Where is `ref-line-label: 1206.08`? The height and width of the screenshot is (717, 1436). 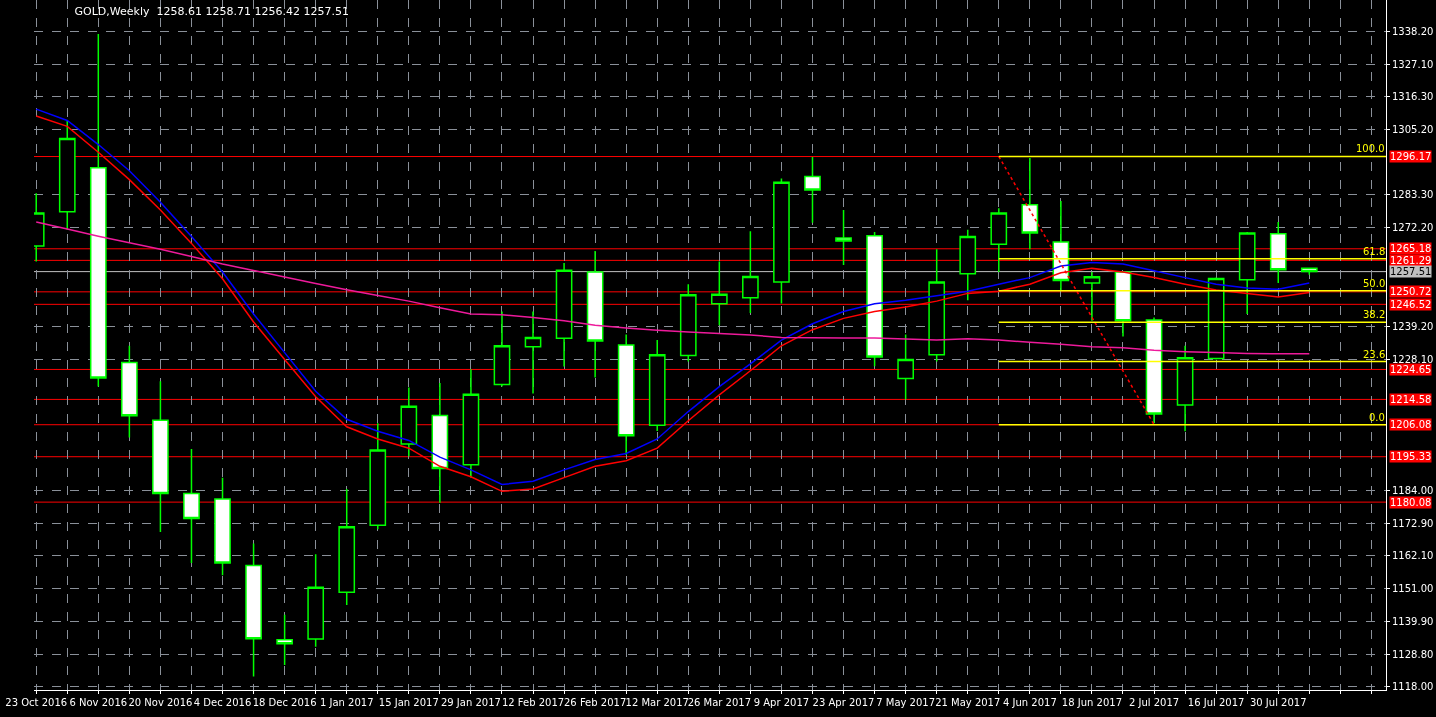 ref-line-label: 1206.08 is located at coordinates (1411, 424).